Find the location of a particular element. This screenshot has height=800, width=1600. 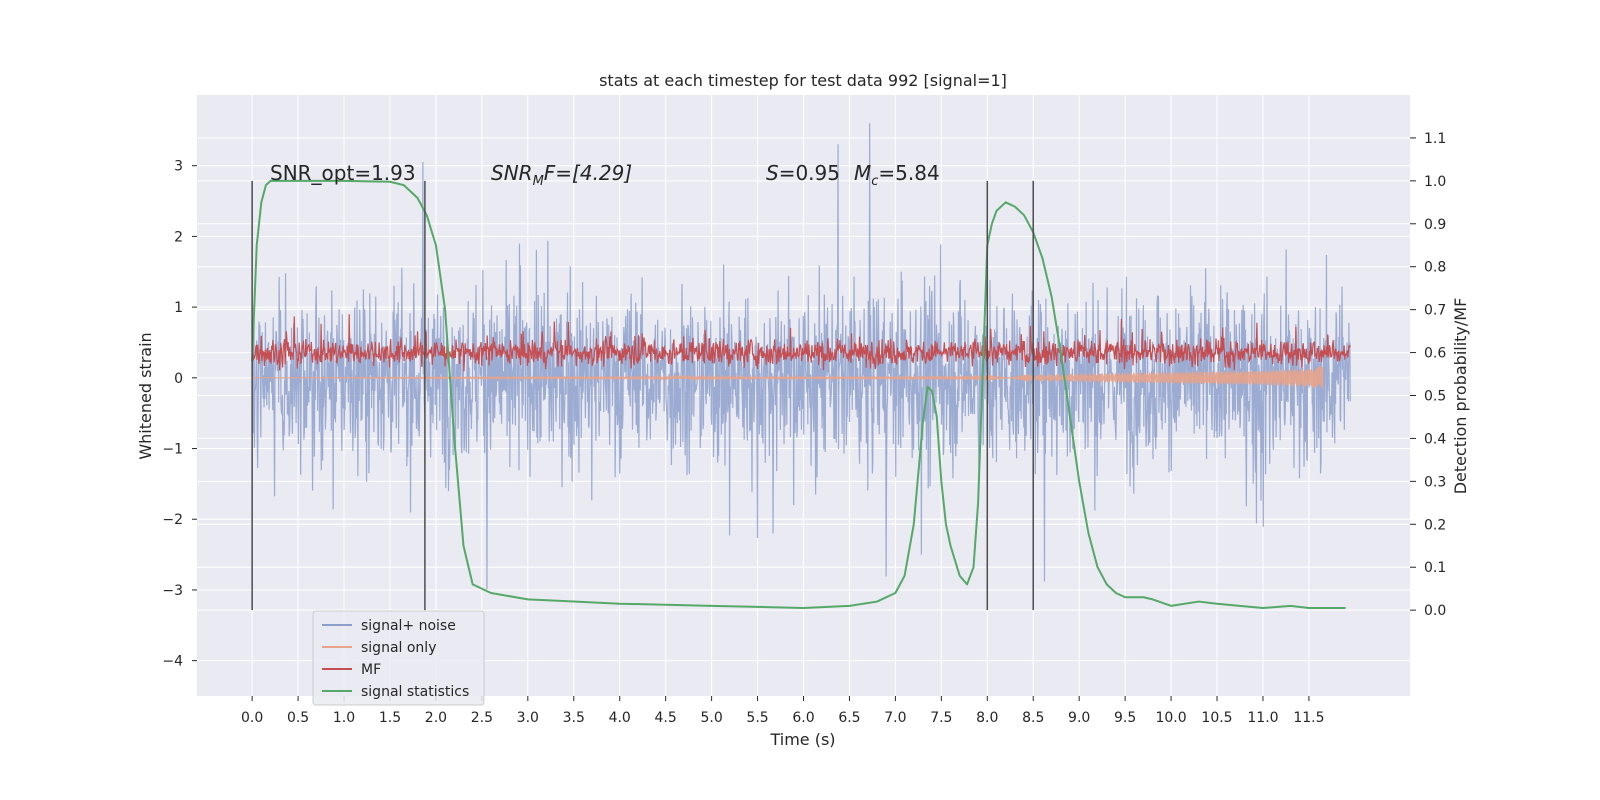

y2-tick-label: 0.2 is located at coordinates (1435, 525).